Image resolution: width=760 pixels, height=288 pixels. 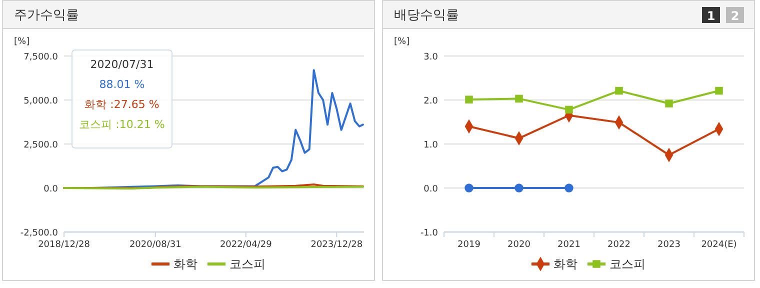 What do you see at coordinates (669, 245) in the screenshot?
I see `x-tick-label: 2023` at bounding box center [669, 245].